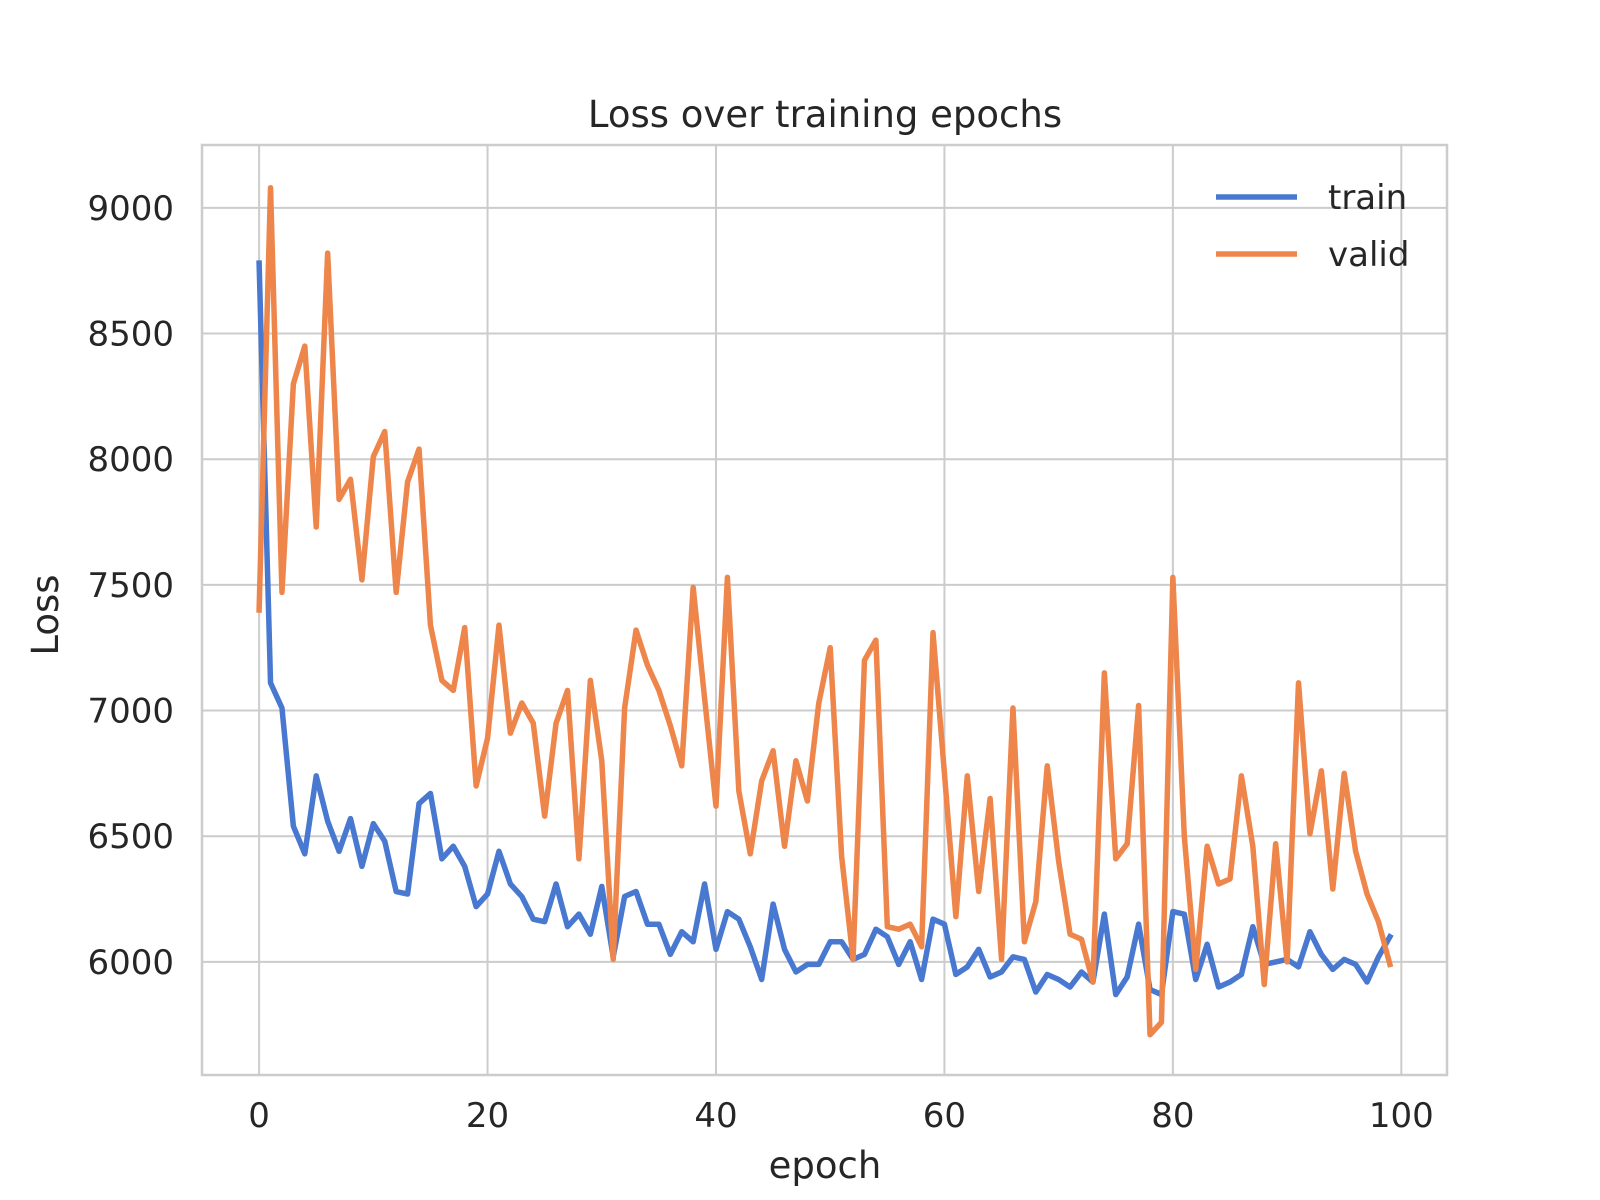 The height and width of the screenshot is (1200, 1600). I want to click on legend: train valid, so click(1312, 226).